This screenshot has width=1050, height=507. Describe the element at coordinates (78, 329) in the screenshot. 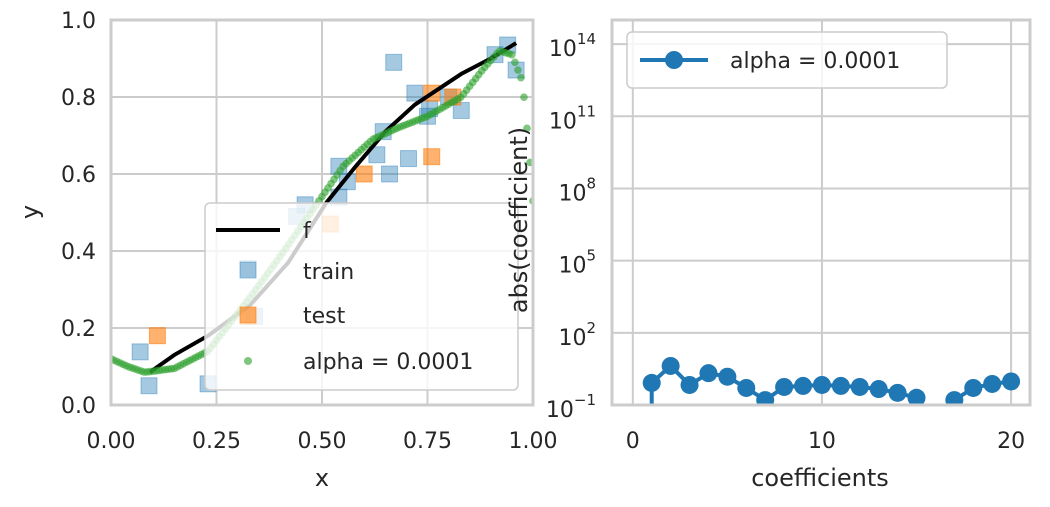

I see `y-tick-label: 0.2` at that location.